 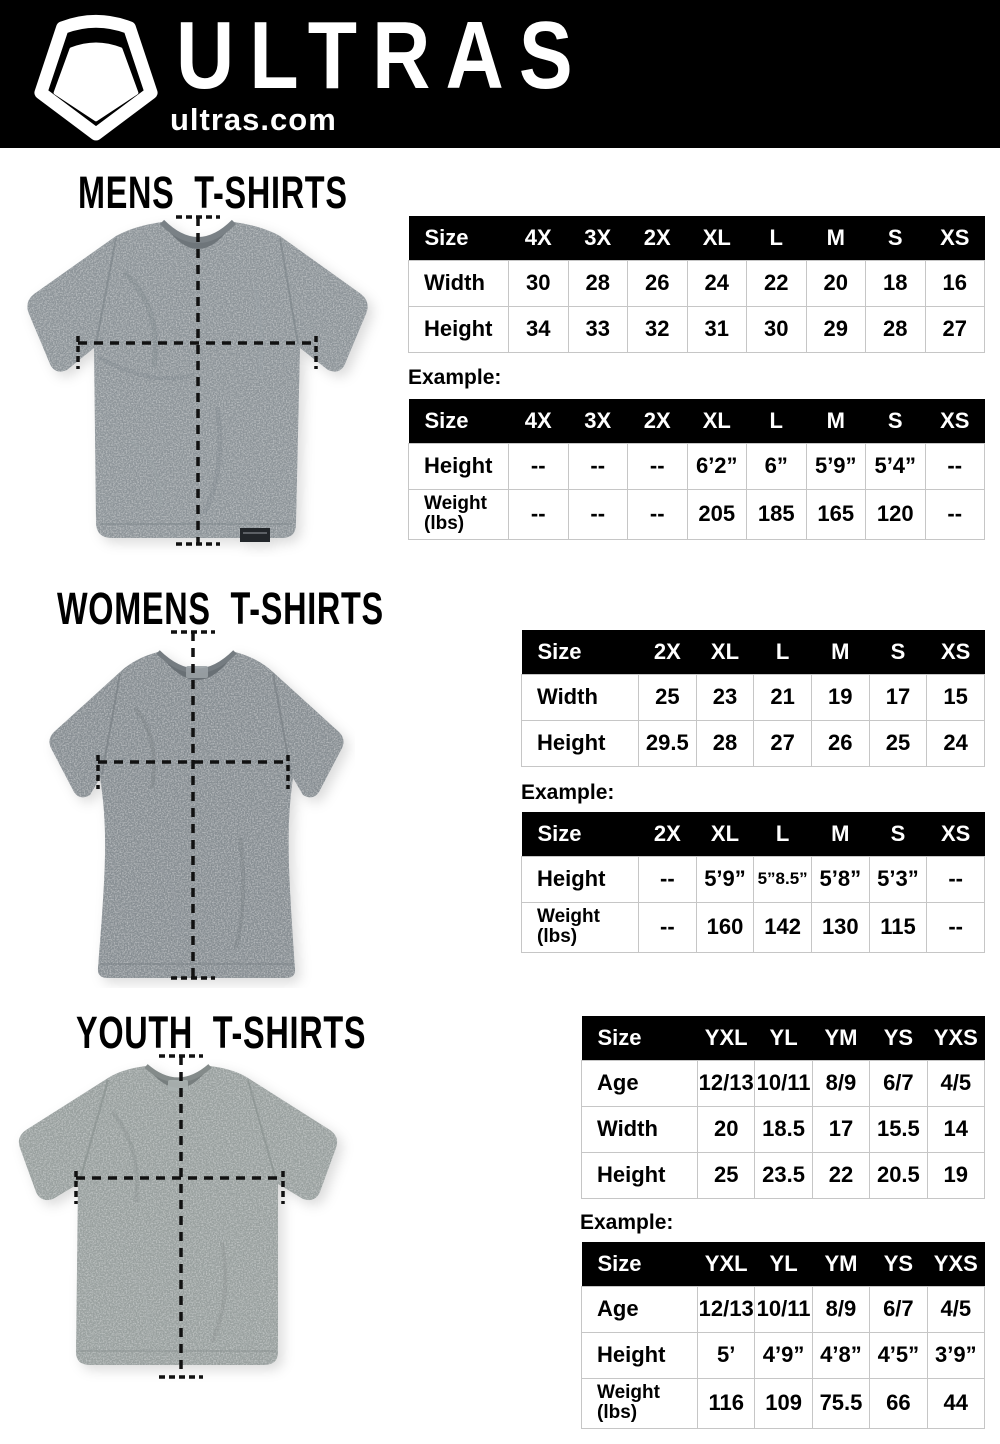 I want to click on table-value-cell: 16, so click(x=954, y=283).